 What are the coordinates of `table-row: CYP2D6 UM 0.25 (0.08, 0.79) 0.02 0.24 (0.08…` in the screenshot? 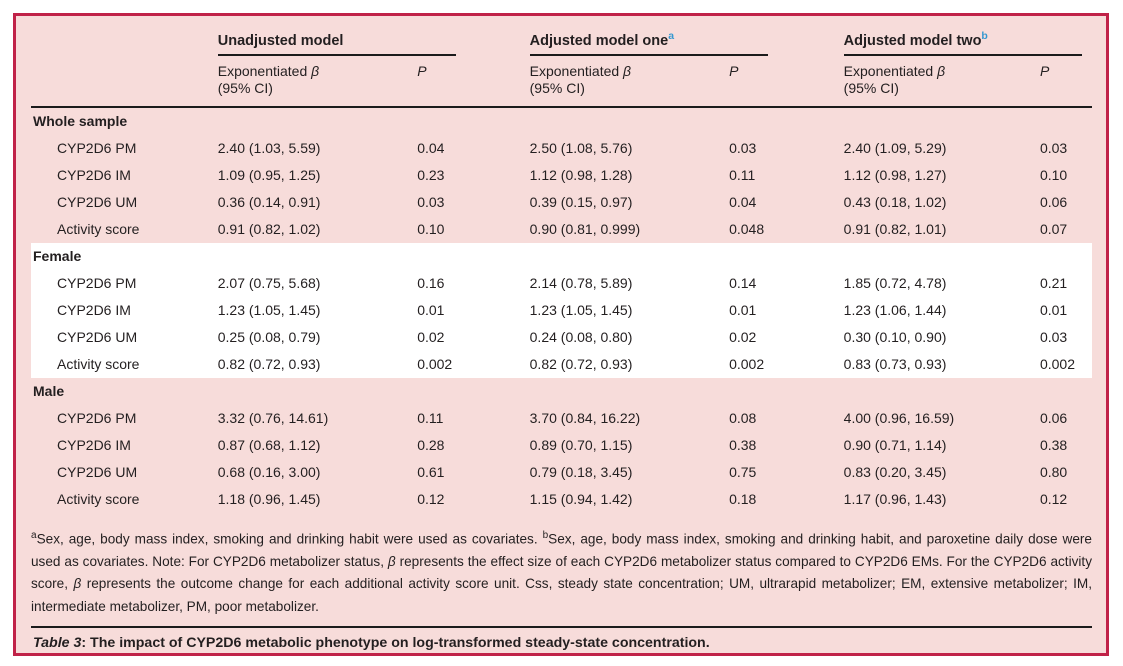 It's located at (561, 337).